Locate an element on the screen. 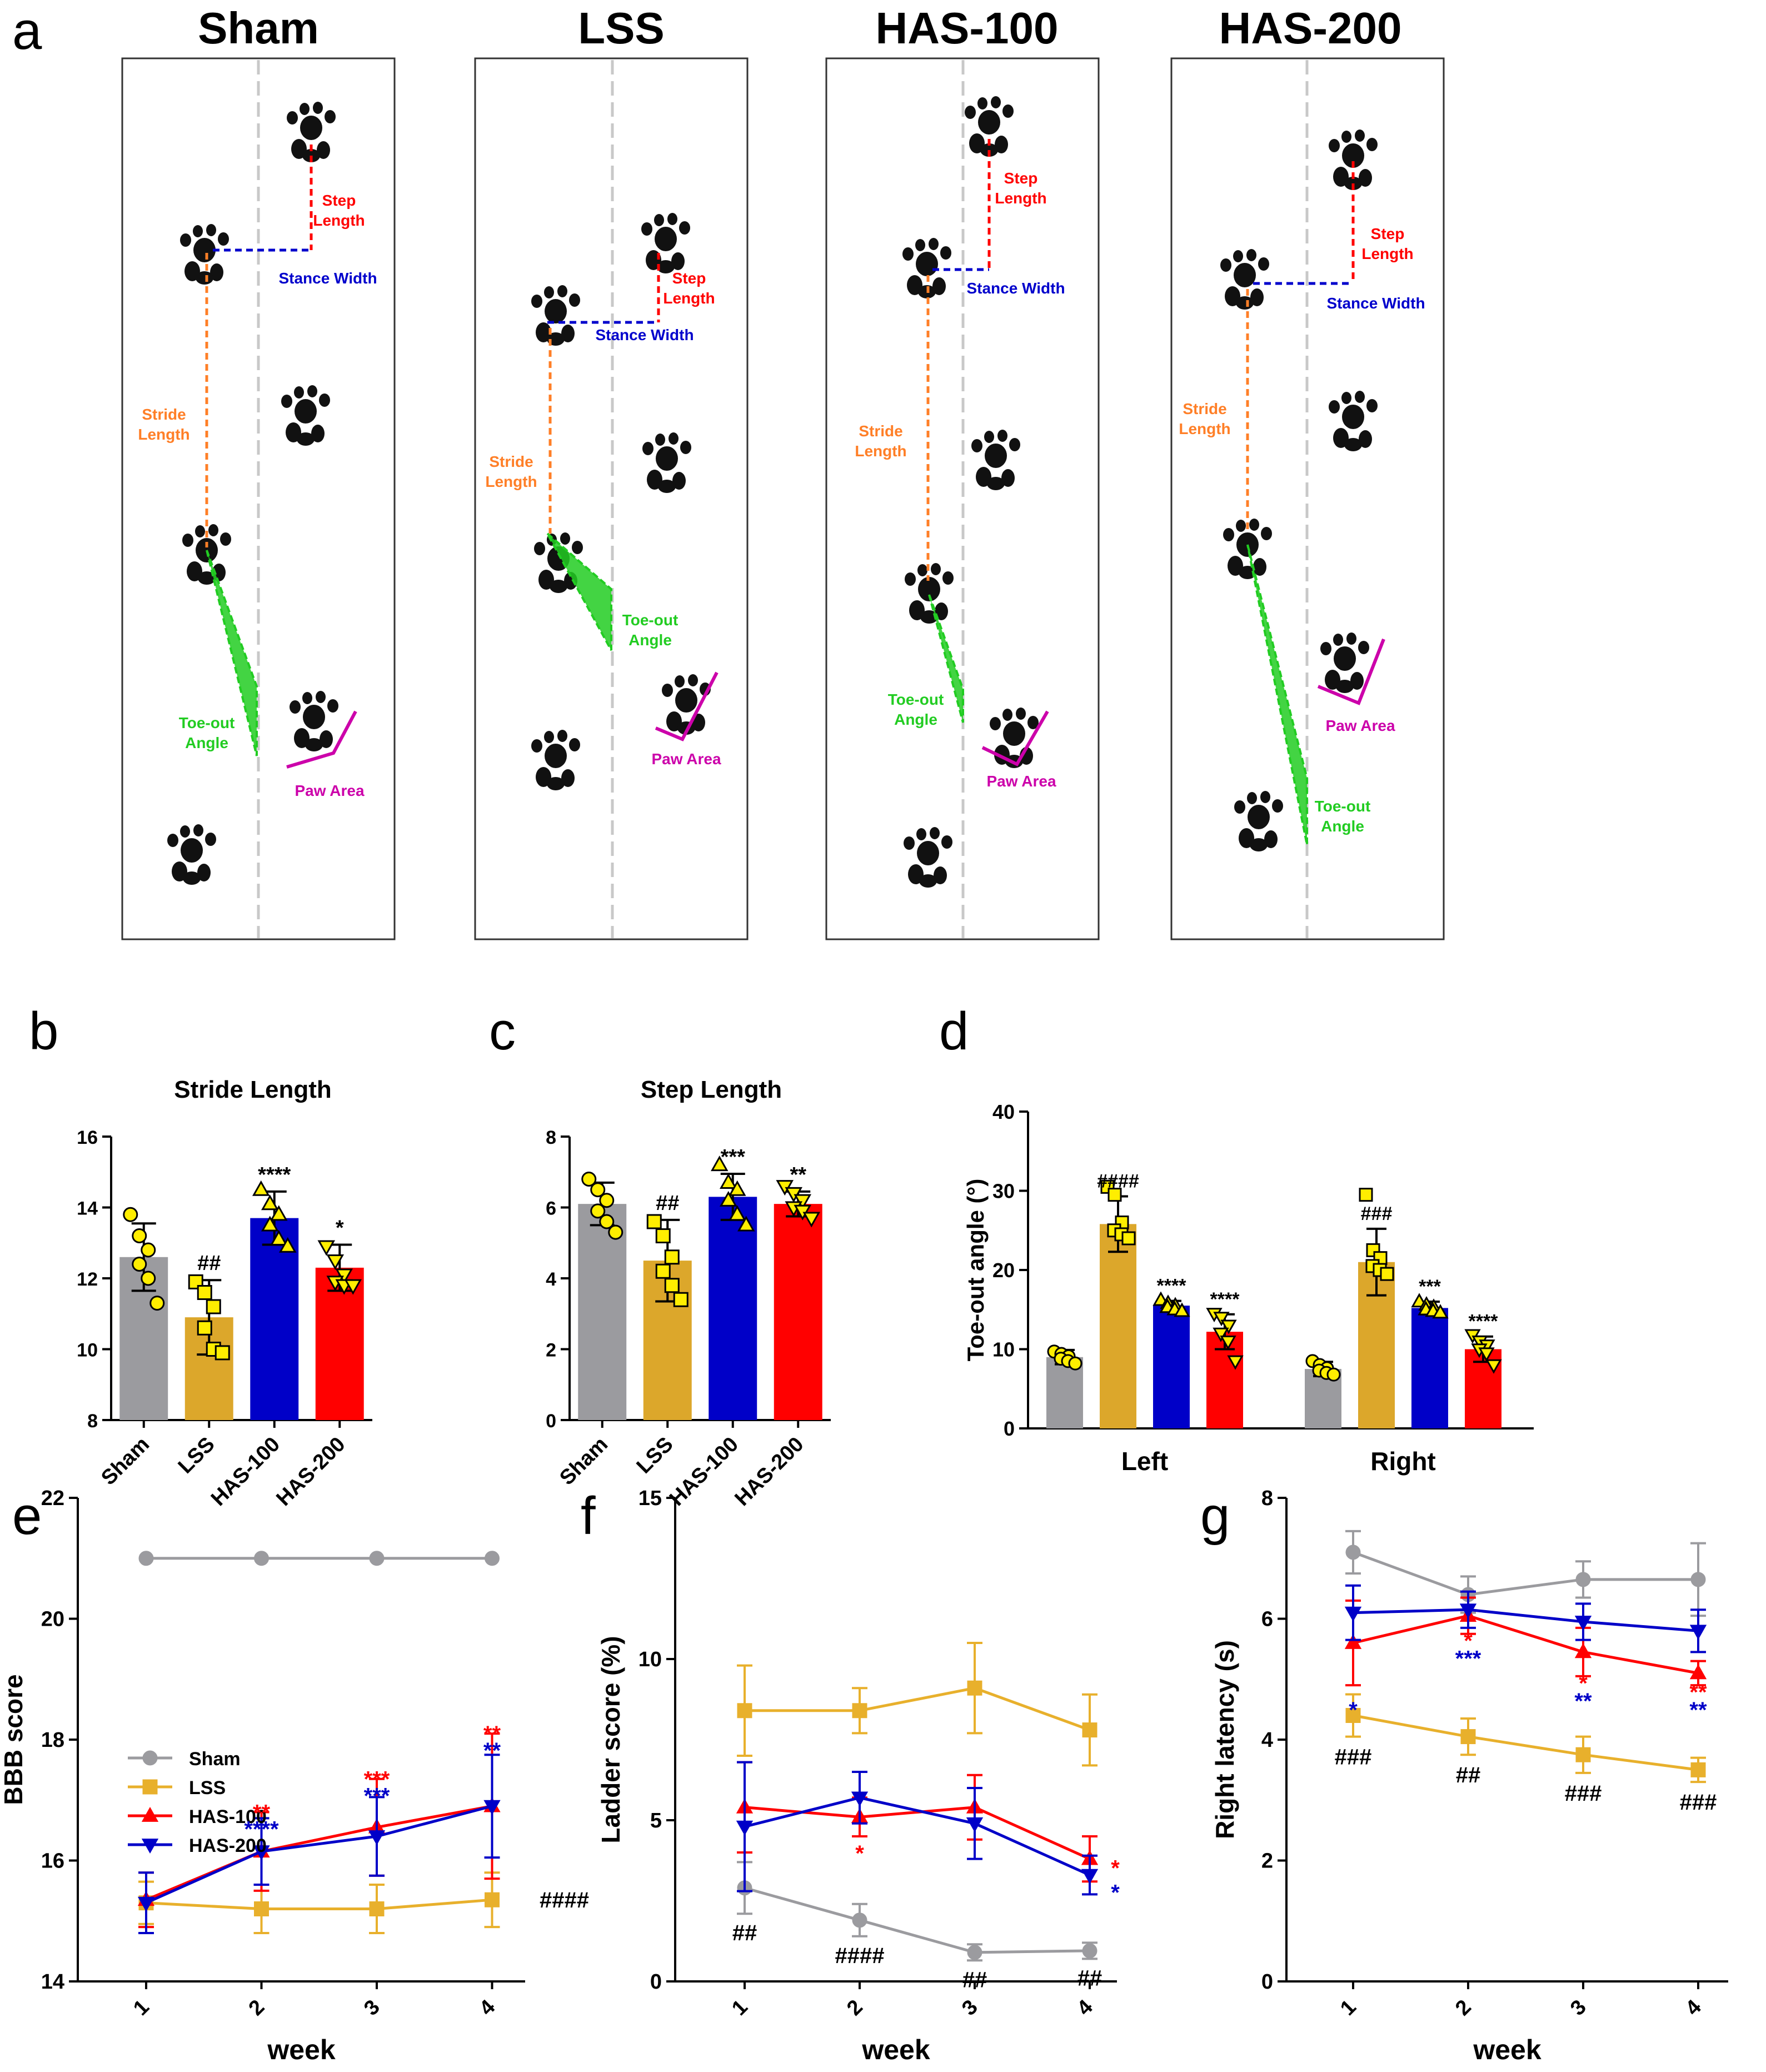 The height and width of the screenshot is (2072, 1766). y-tick-label: 15 is located at coordinates (650, 1498).